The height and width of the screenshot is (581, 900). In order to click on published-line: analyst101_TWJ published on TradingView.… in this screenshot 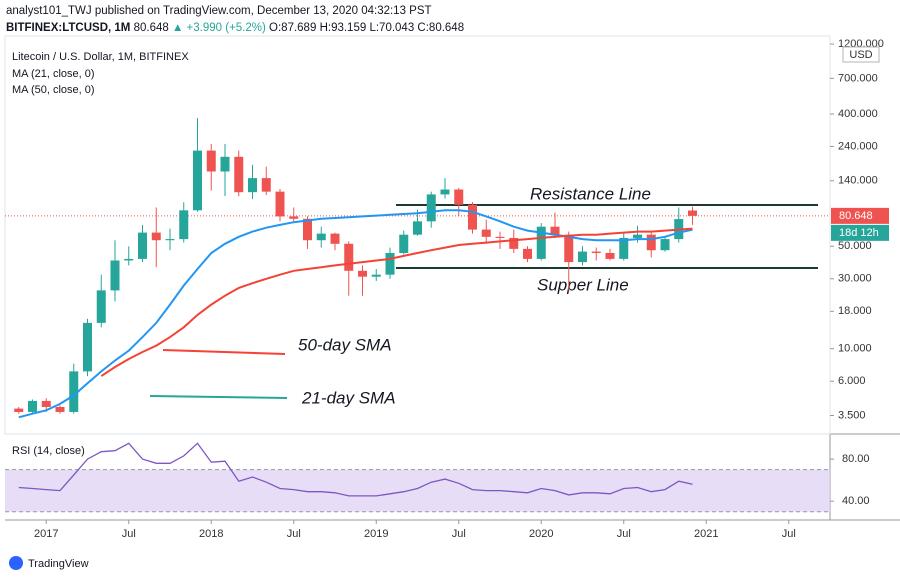, I will do `click(219, 11)`.